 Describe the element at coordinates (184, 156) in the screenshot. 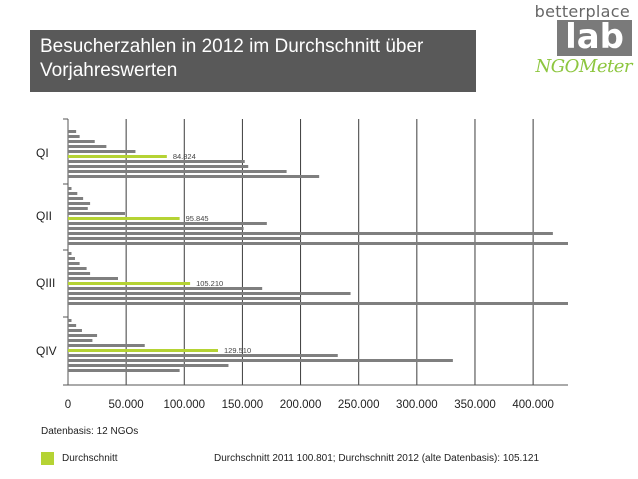

I see `data-label-average: 84.824` at that location.